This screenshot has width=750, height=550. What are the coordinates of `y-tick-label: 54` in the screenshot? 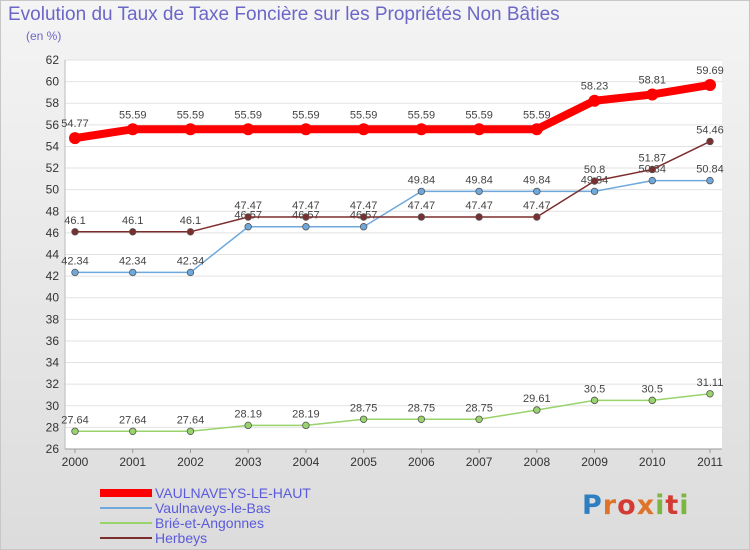 It's located at (53, 146).